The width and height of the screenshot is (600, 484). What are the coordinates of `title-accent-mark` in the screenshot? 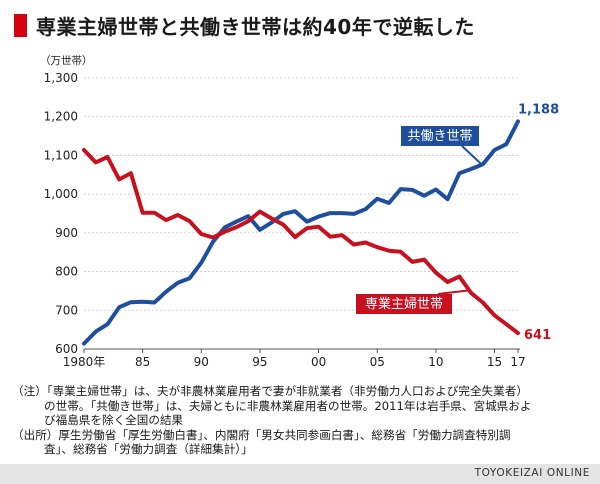 It's located at (20, 25).